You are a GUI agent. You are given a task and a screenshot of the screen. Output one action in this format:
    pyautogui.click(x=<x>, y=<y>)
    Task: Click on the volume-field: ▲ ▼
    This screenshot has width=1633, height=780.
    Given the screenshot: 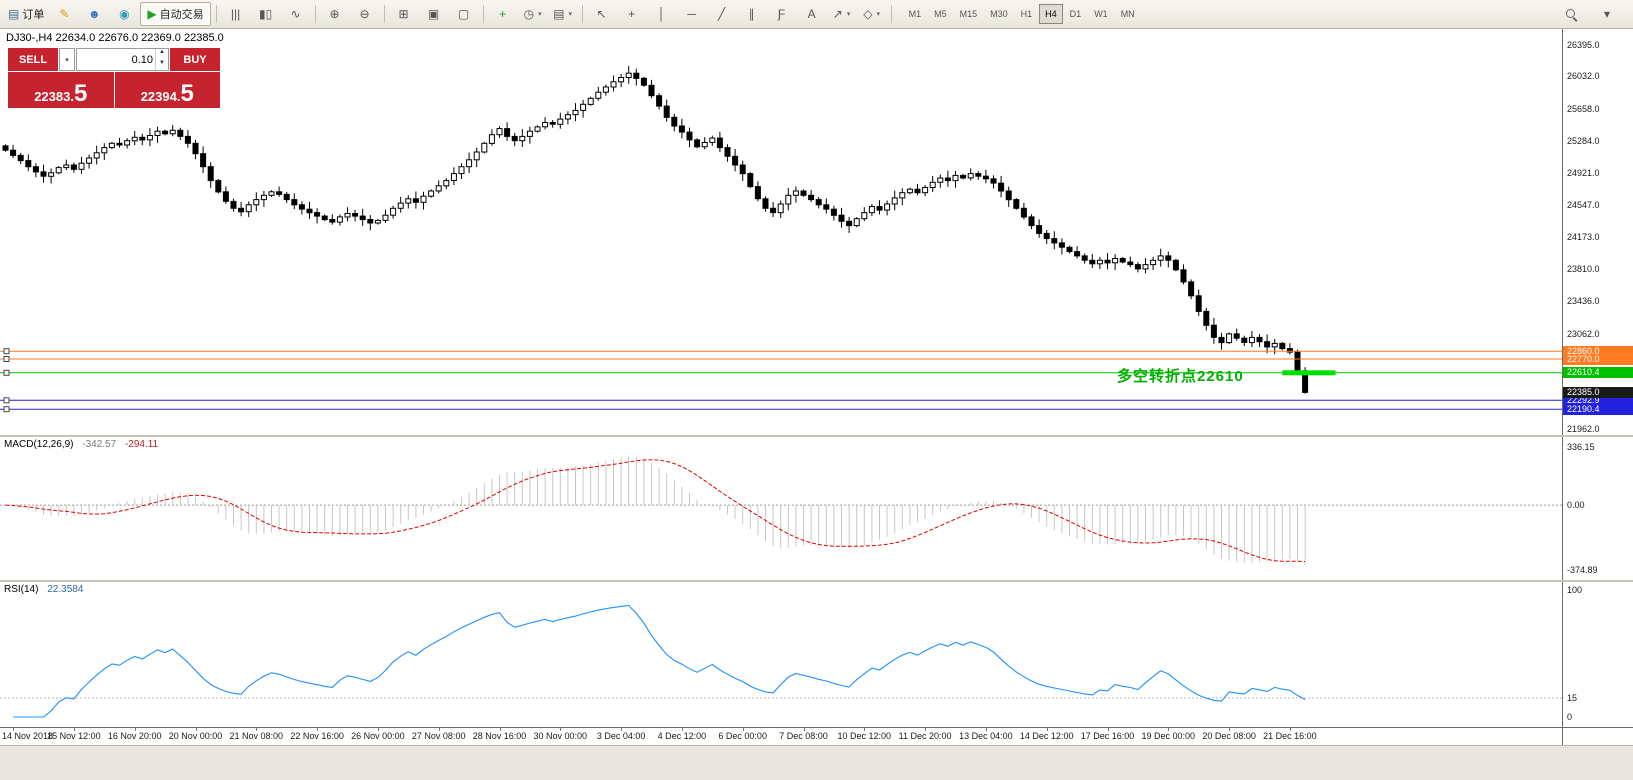 What is the action you would take?
    pyautogui.click(x=122, y=59)
    